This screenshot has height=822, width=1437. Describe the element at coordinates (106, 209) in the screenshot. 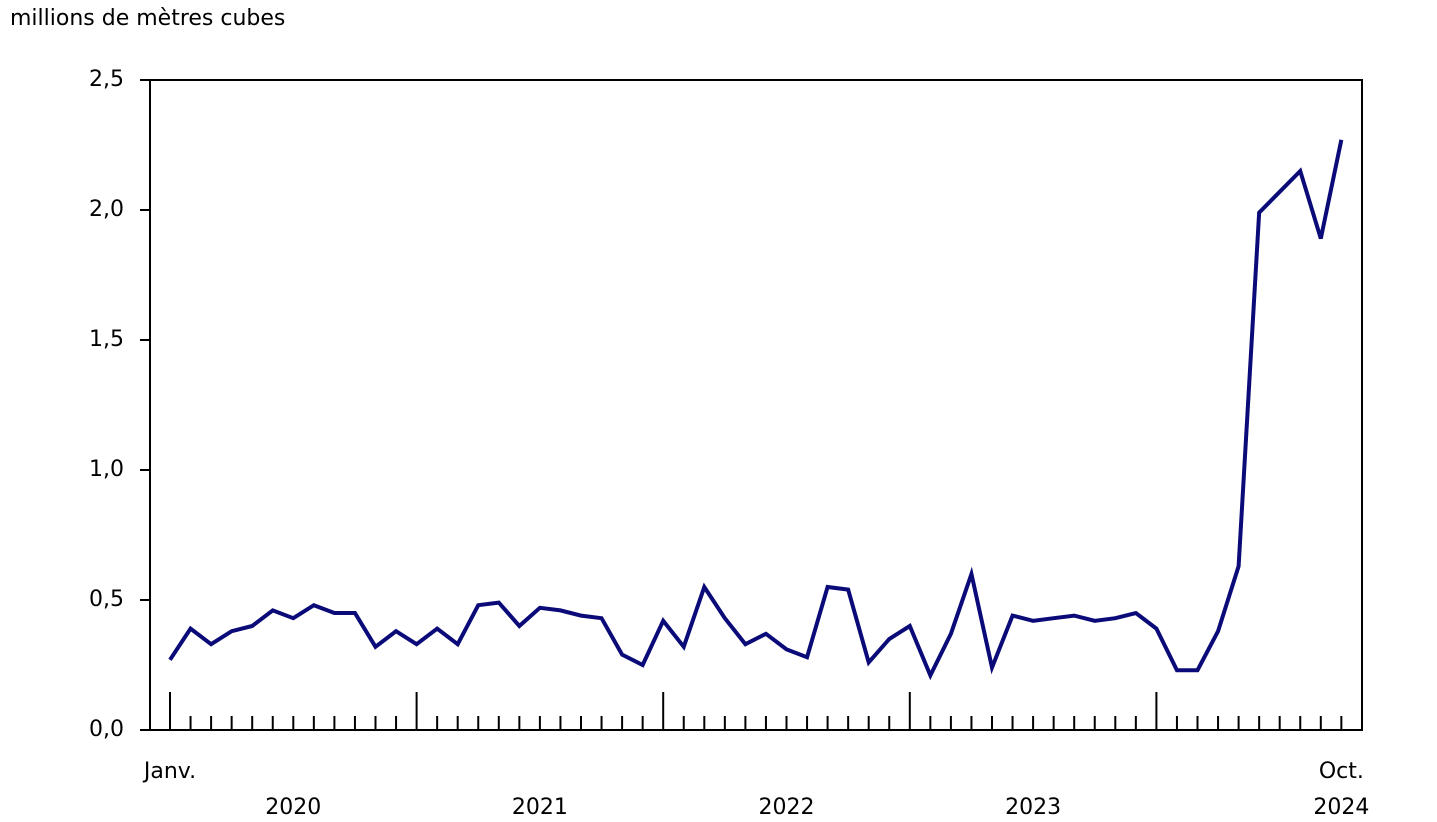

I see `y-tick-label: 2,0` at that location.